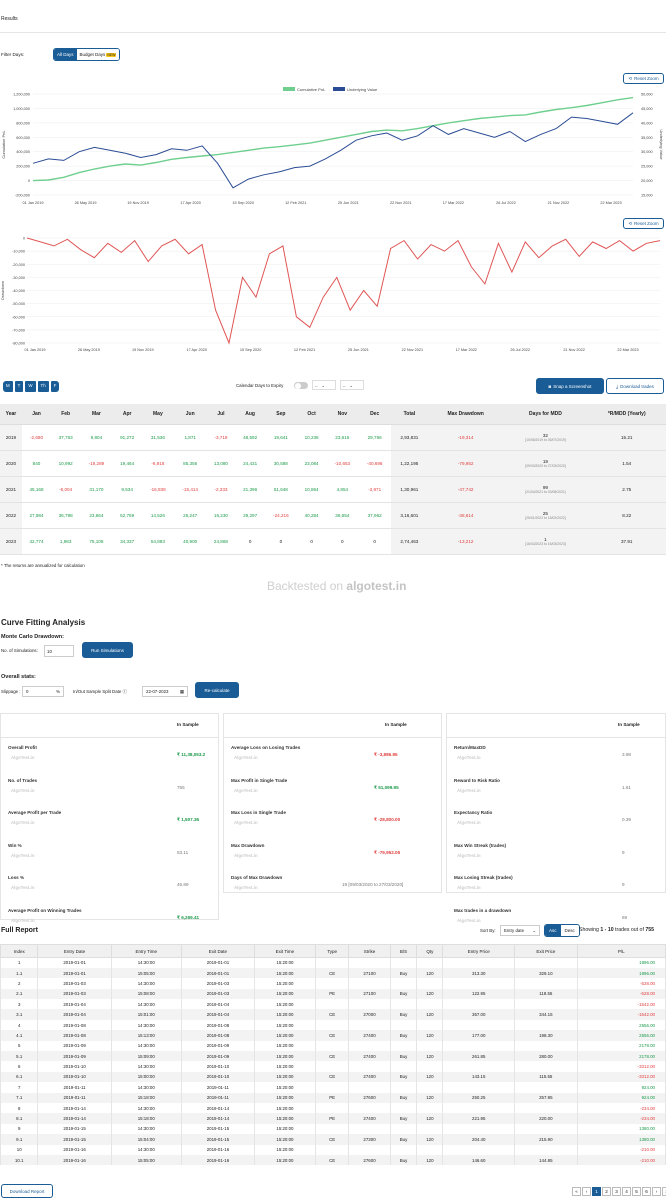 Image resolution: width=666 pixels, height=1200 pixels. I want to click on filter-days-toggle: All Days Budget Days NEW, so click(87, 54).